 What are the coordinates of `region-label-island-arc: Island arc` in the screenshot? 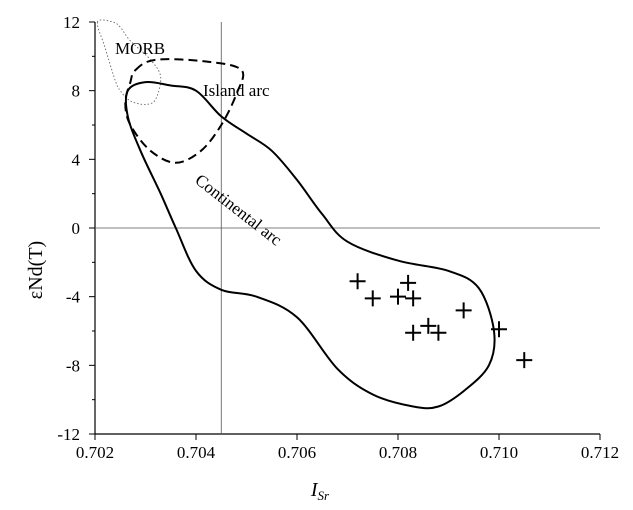 It's located at (236, 90).